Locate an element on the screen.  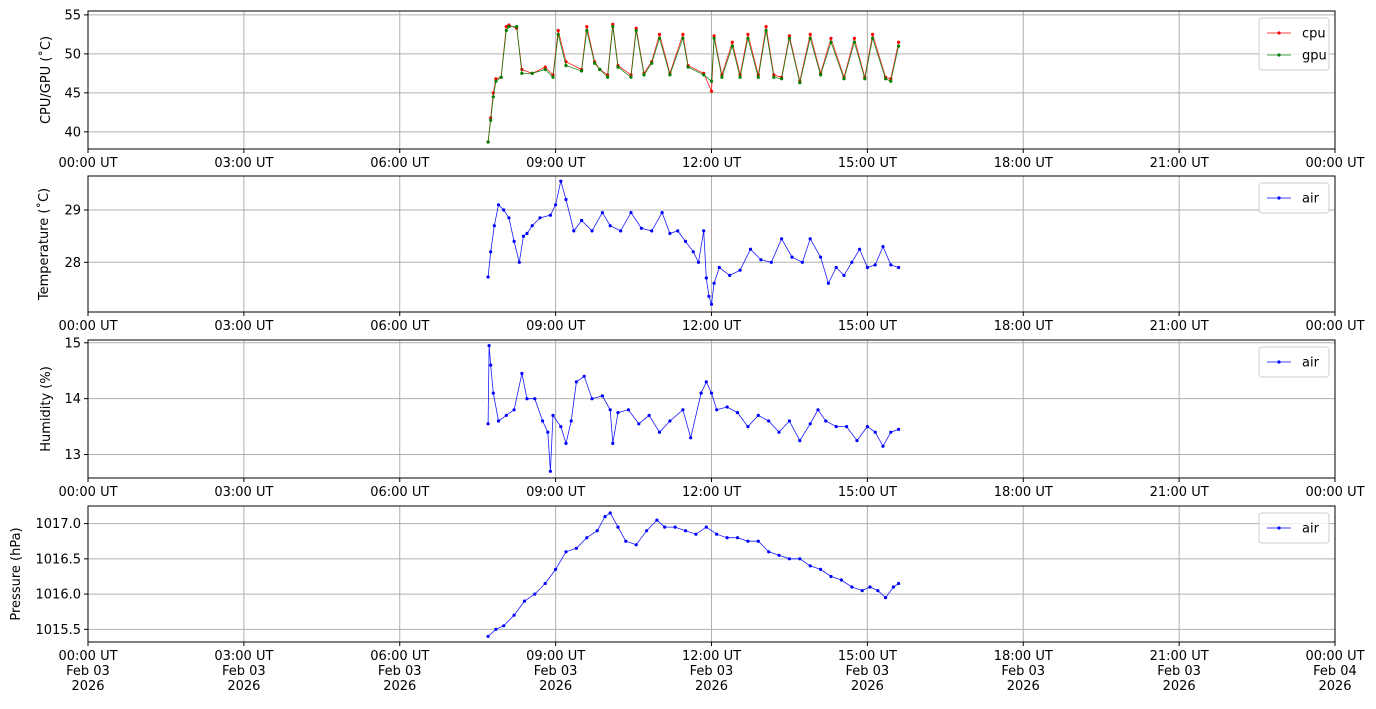
y-tick-label: 14 is located at coordinates (72, 399).